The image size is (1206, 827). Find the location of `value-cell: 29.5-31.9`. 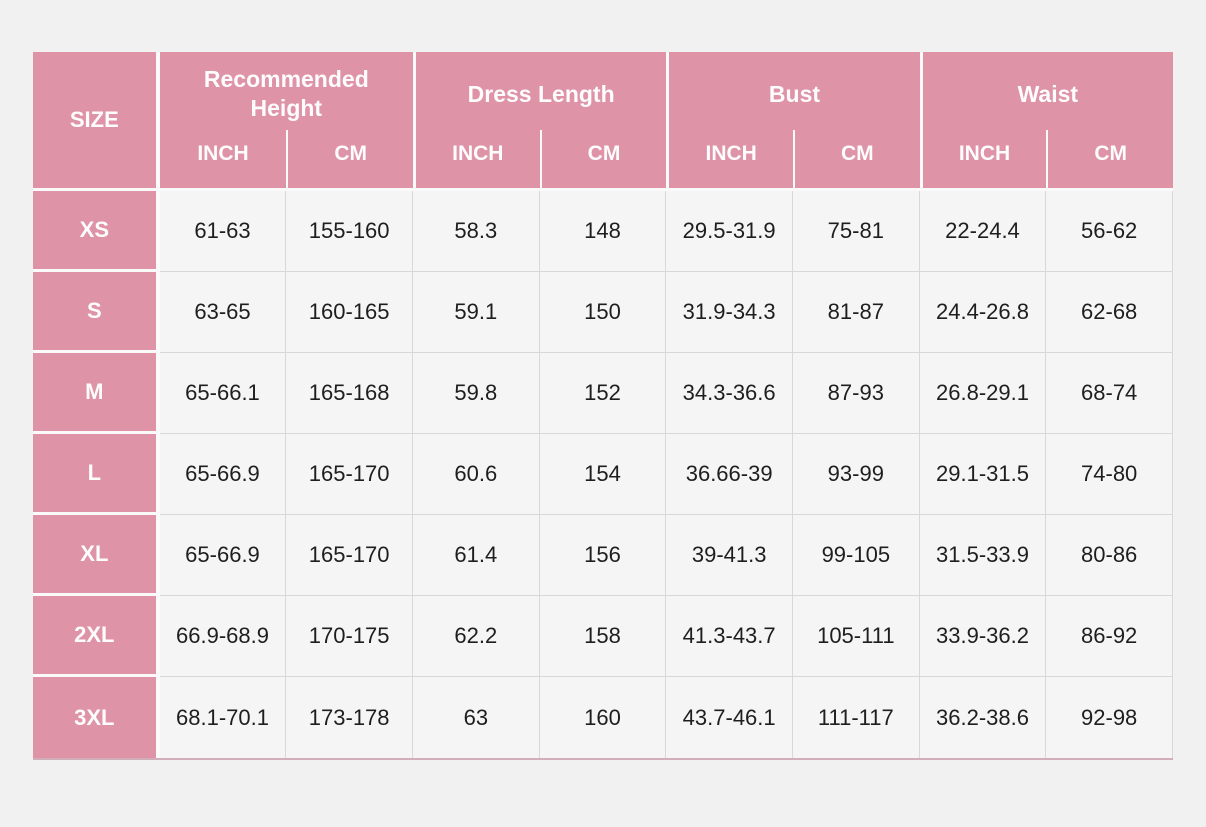

value-cell: 29.5-31.9 is located at coordinates (729, 231).